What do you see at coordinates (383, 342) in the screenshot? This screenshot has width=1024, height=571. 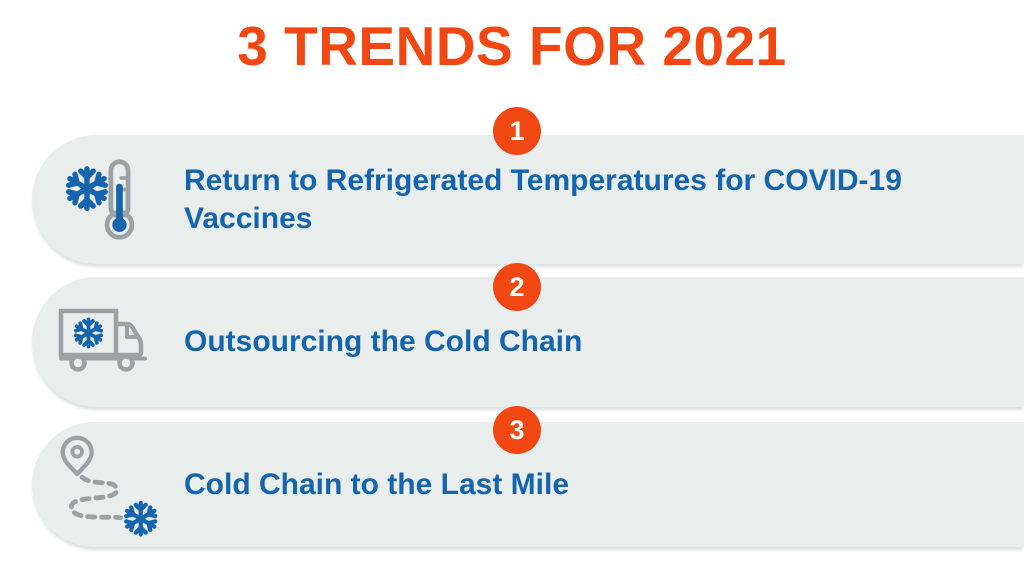 I see `trend-label: Outsourcing the Cold Chain` at bounding box center [383, 342].